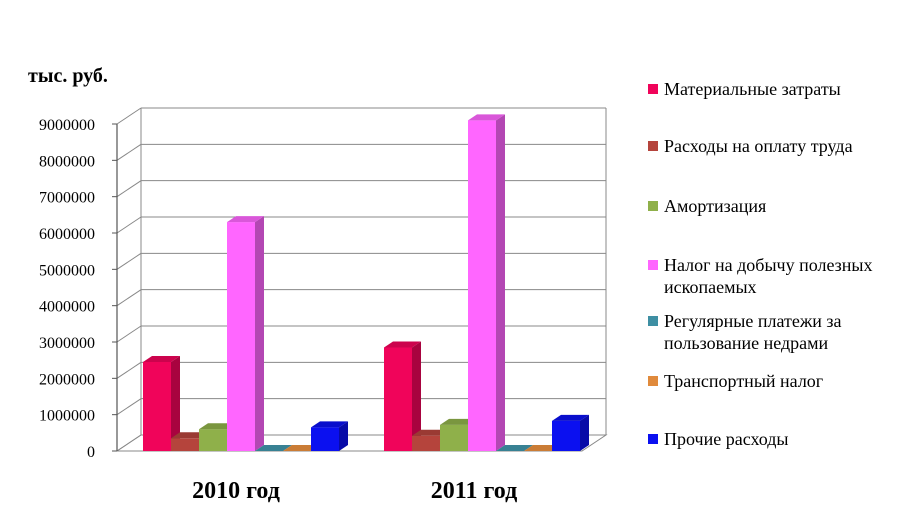 This screenshot has width=923, height=507. What do you see at coordinates (67, 234) in the screenshot?
I see `y-tick-label: 6000000` at bounding box center [67, 234].